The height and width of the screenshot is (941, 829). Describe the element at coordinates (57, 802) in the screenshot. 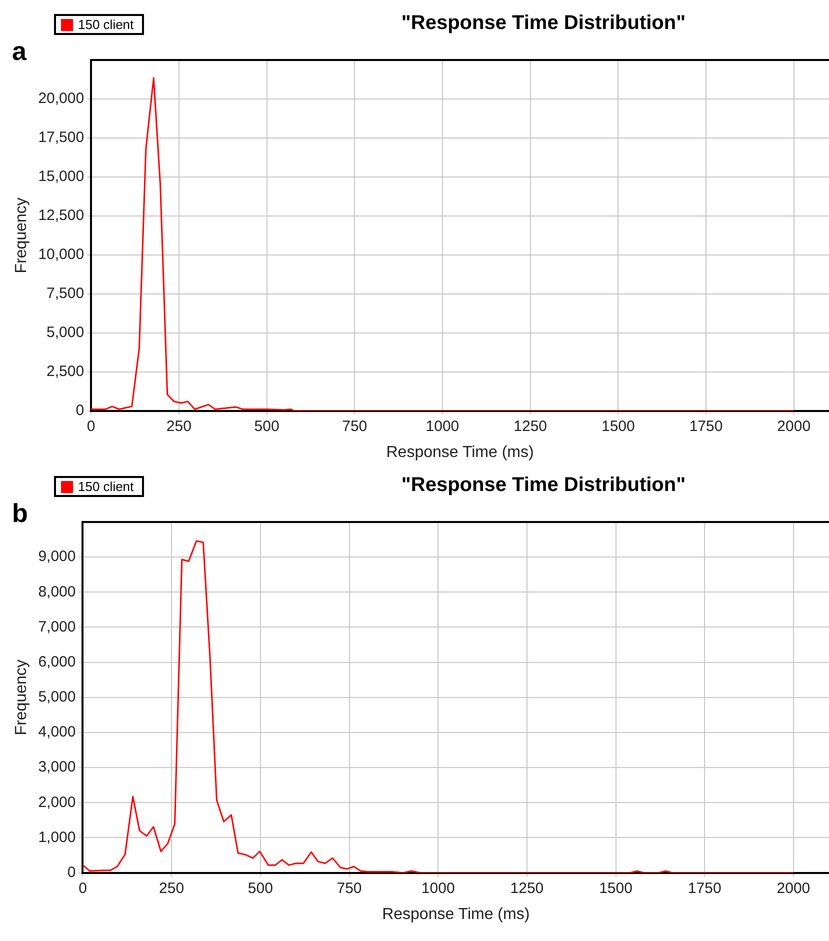

I see `y-tick-label: 2,000` at that location.